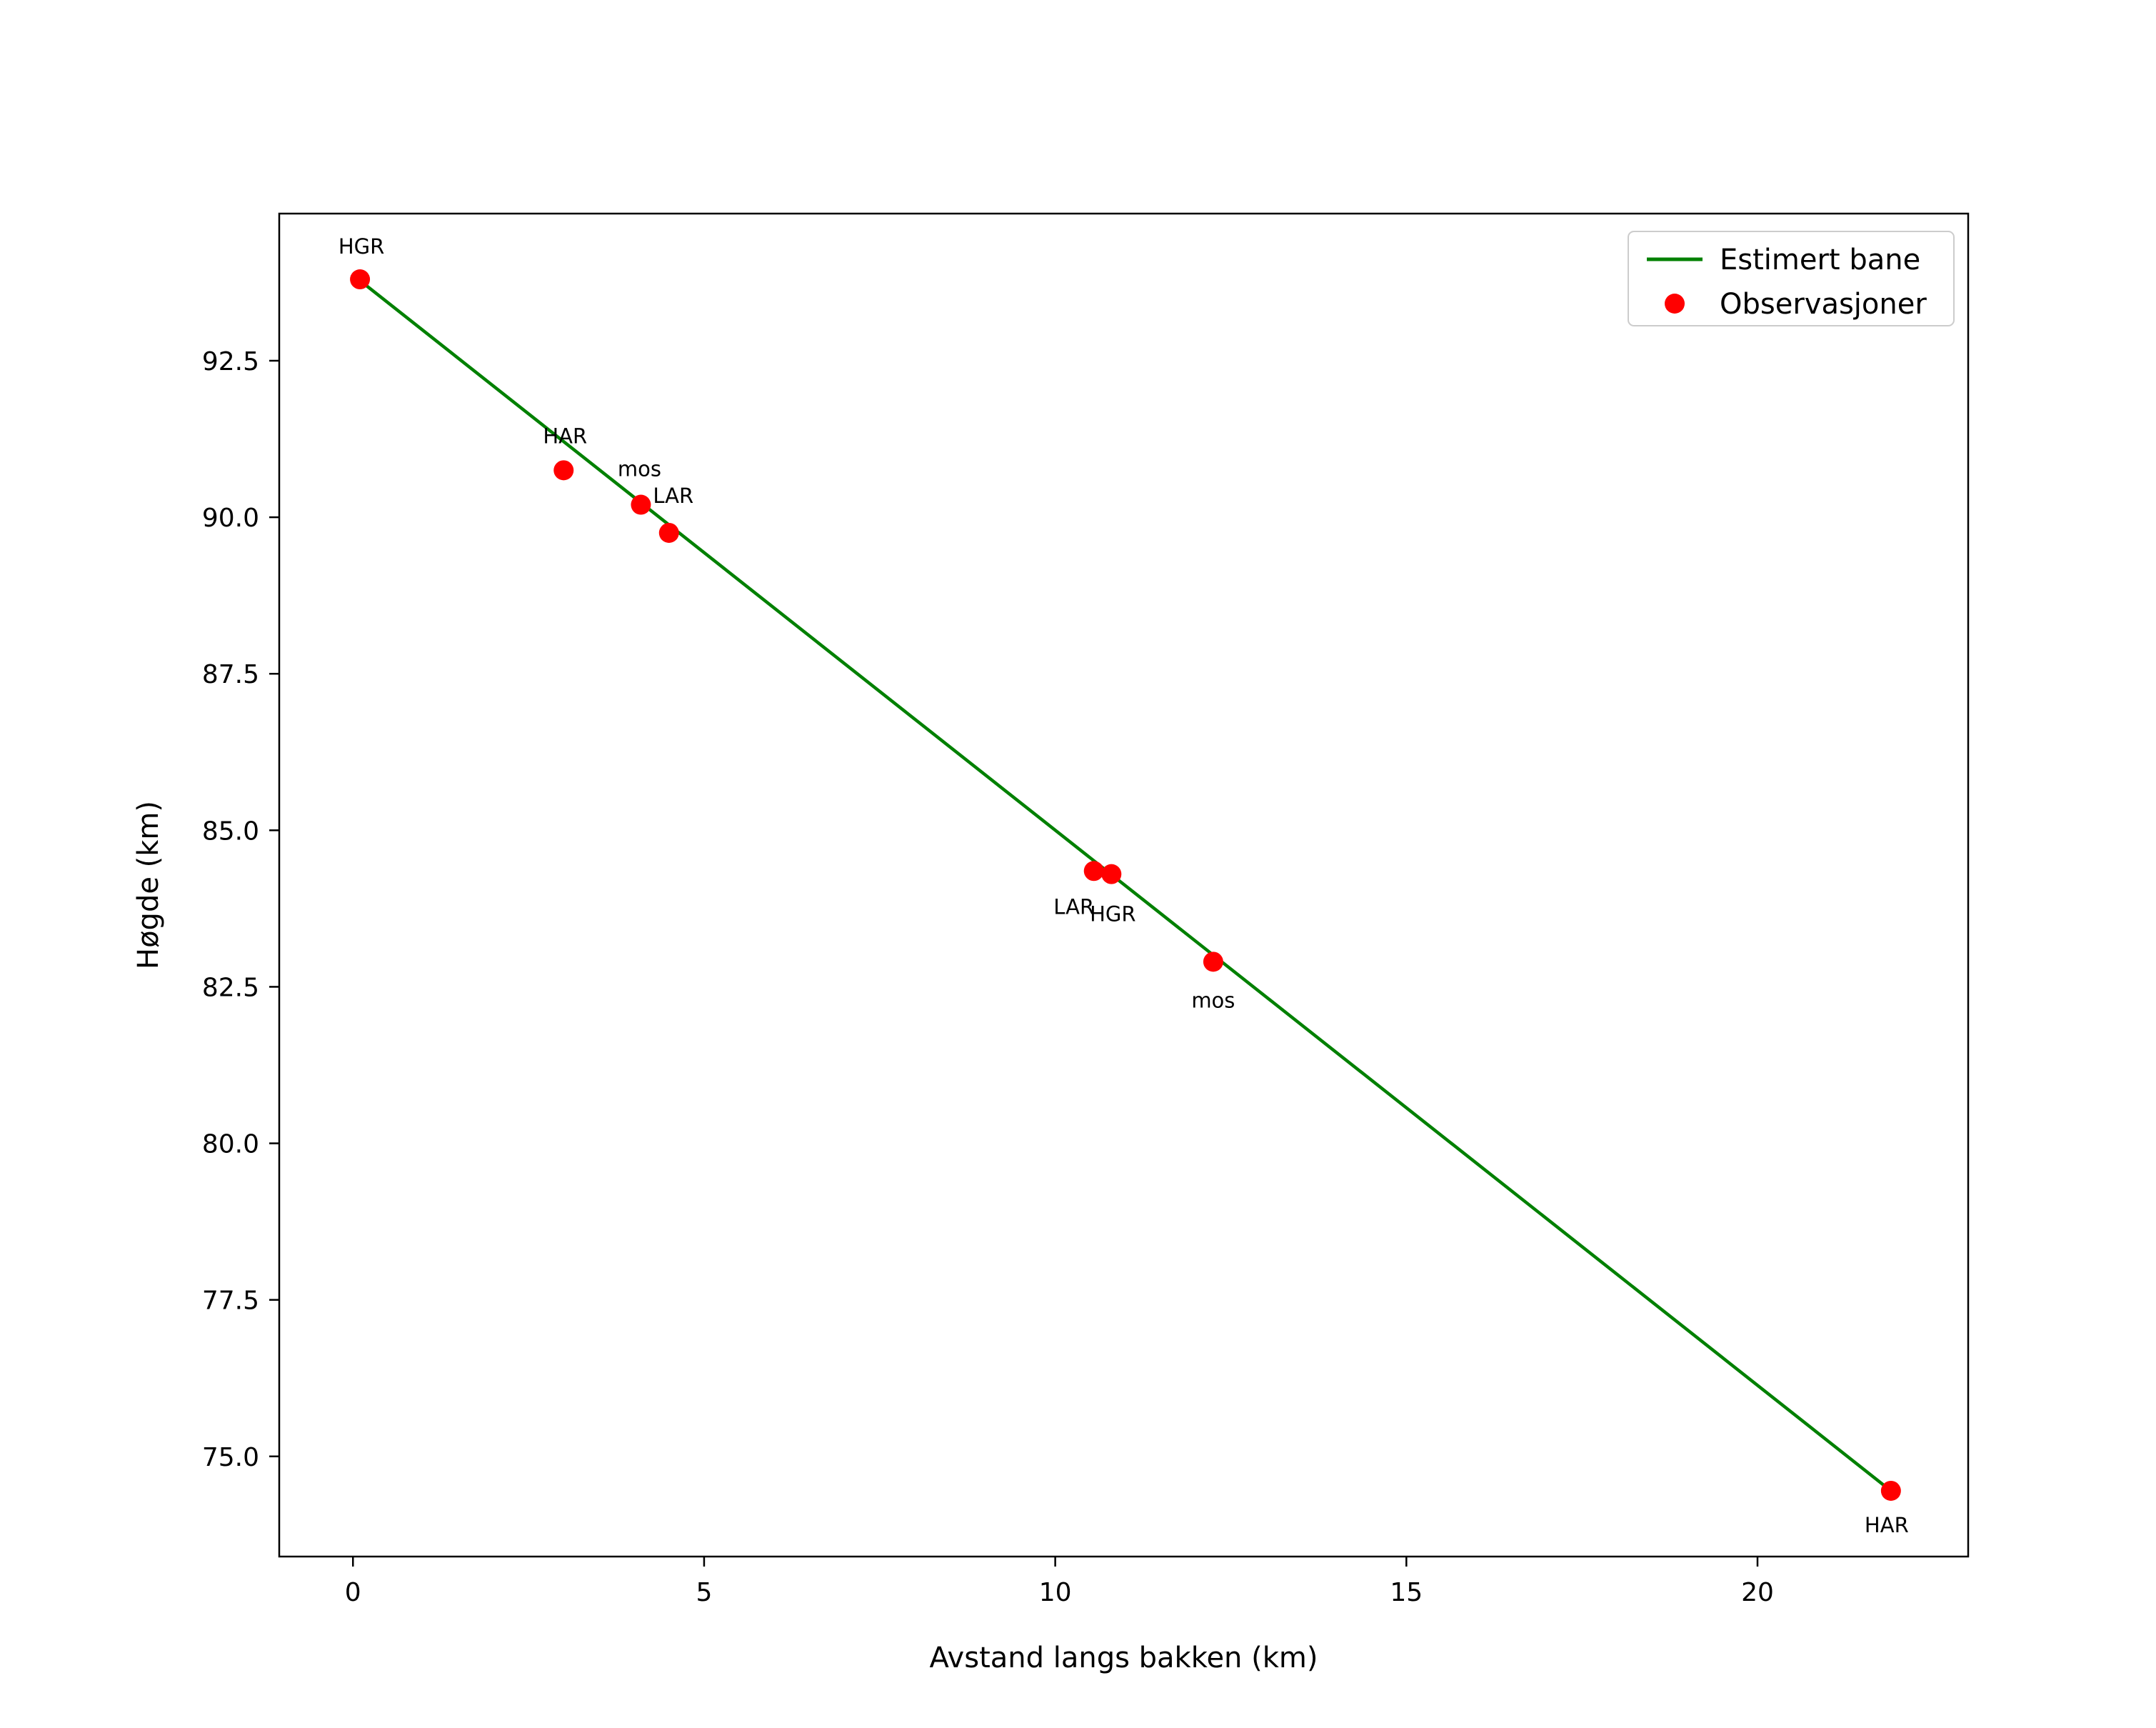 Image resolution: width=2156 pixels, height=1728 pixels. What do you see at coordinates (231, 1144) in the screenshot?
I see `y-tick-label: 80.0` at bounding box center [231, 1144].